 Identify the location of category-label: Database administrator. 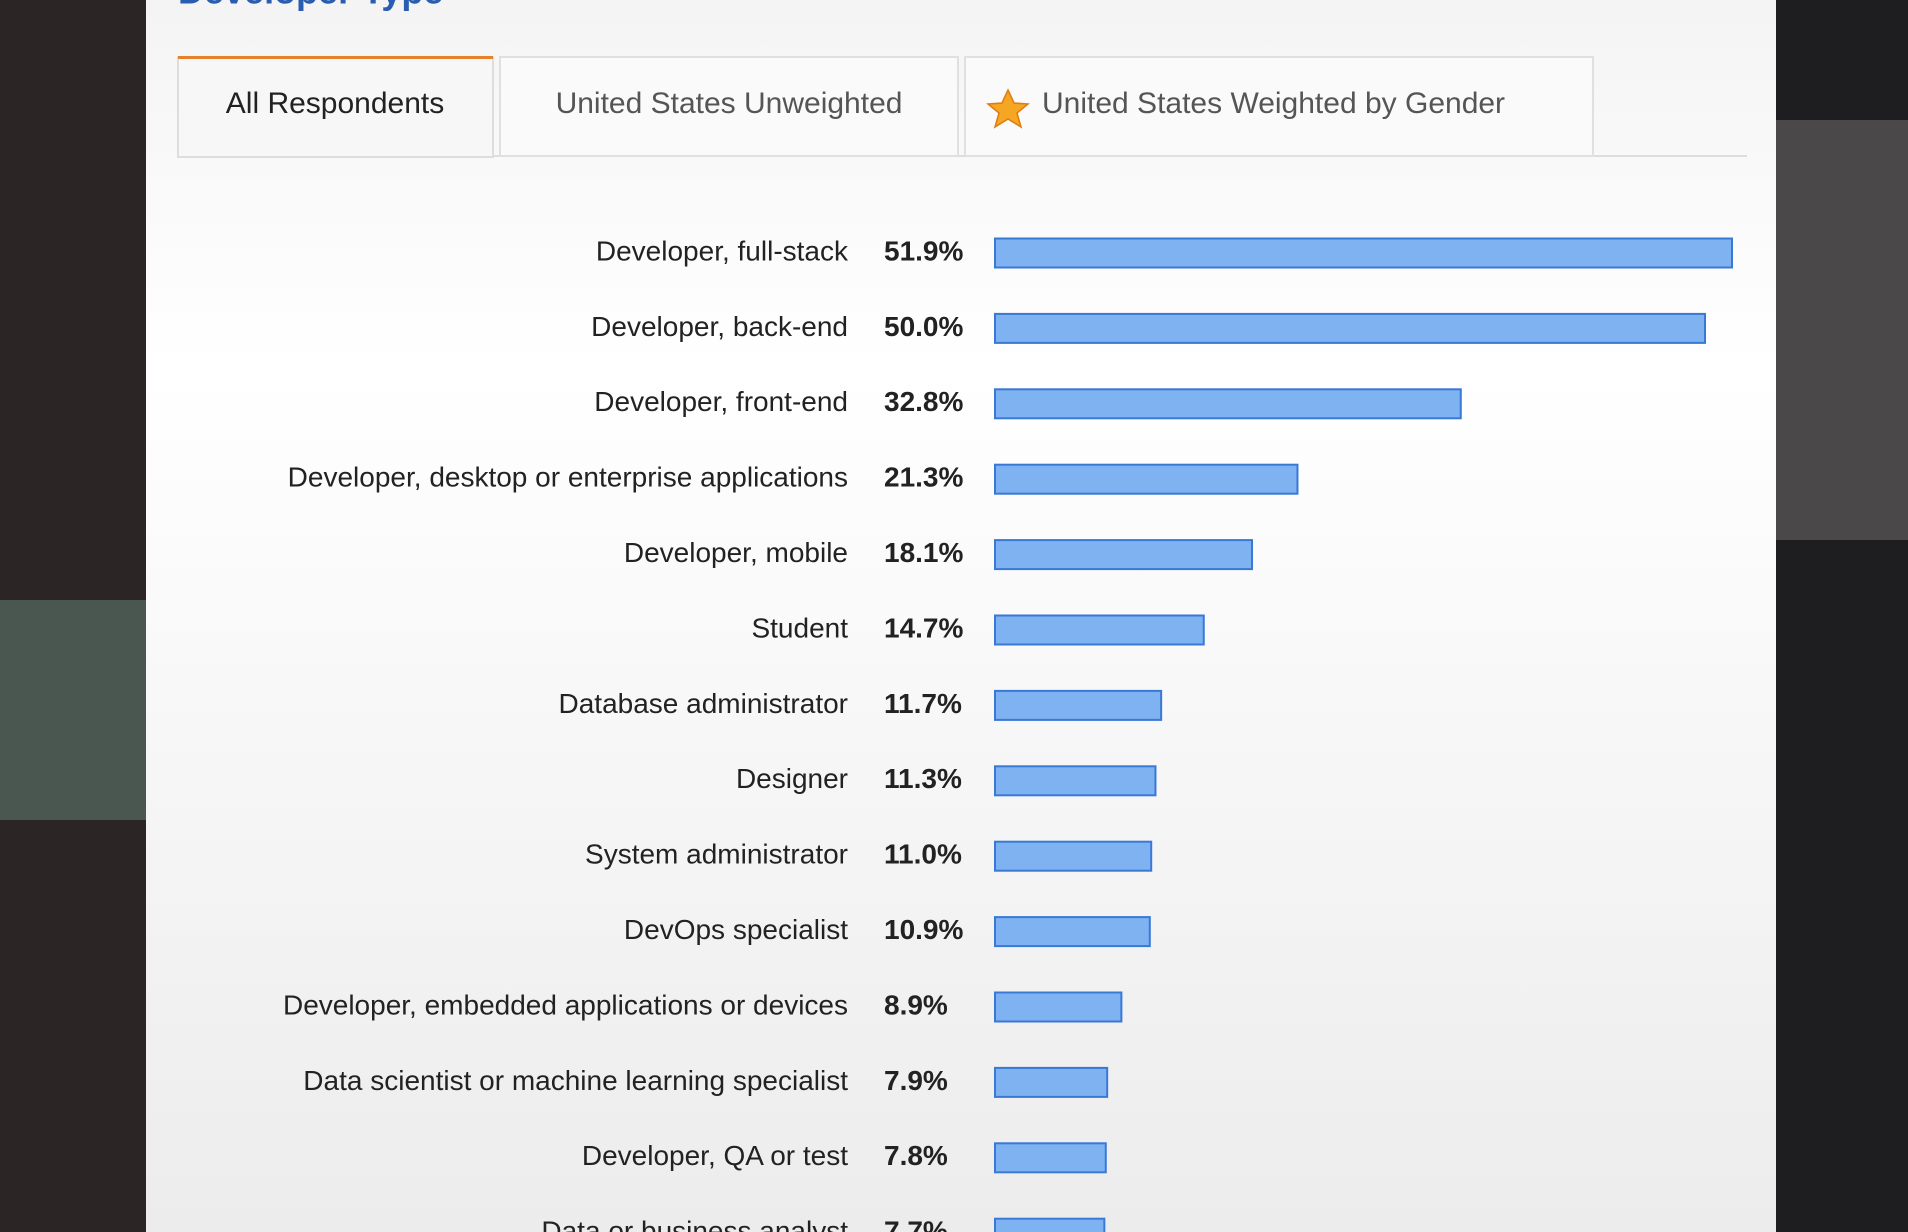
(703, 703).